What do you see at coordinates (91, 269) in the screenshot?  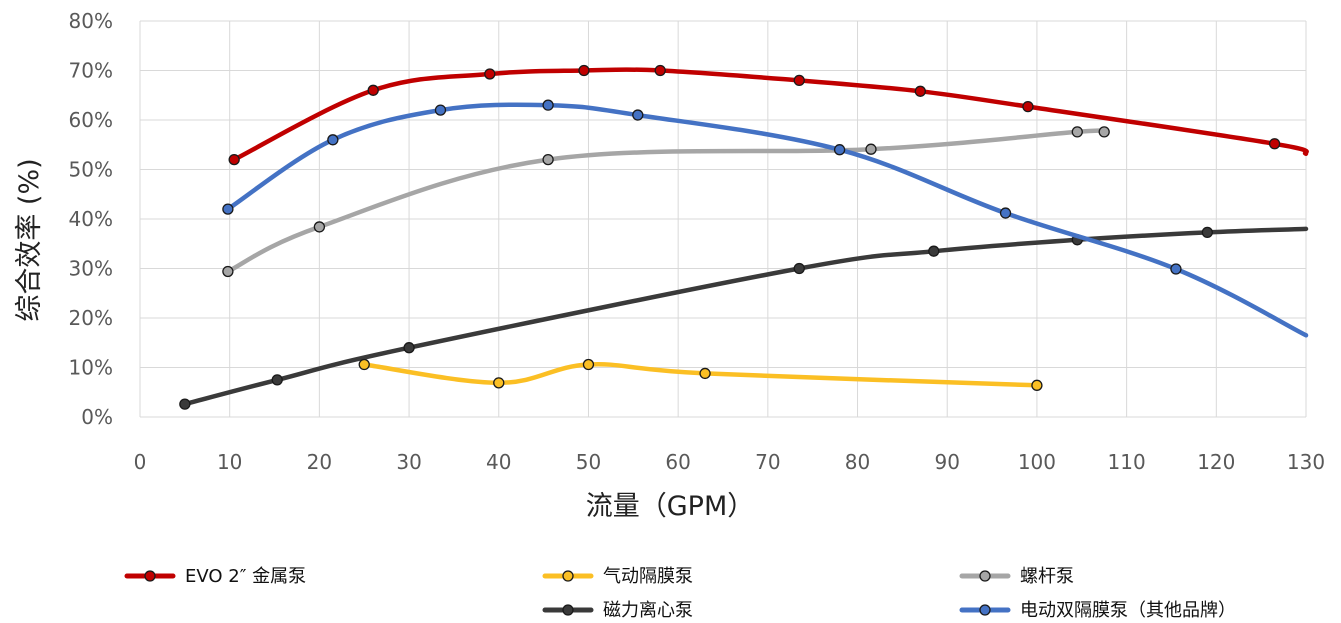 I see `y-tick-label: 30%` at bounding box center [91, 269].